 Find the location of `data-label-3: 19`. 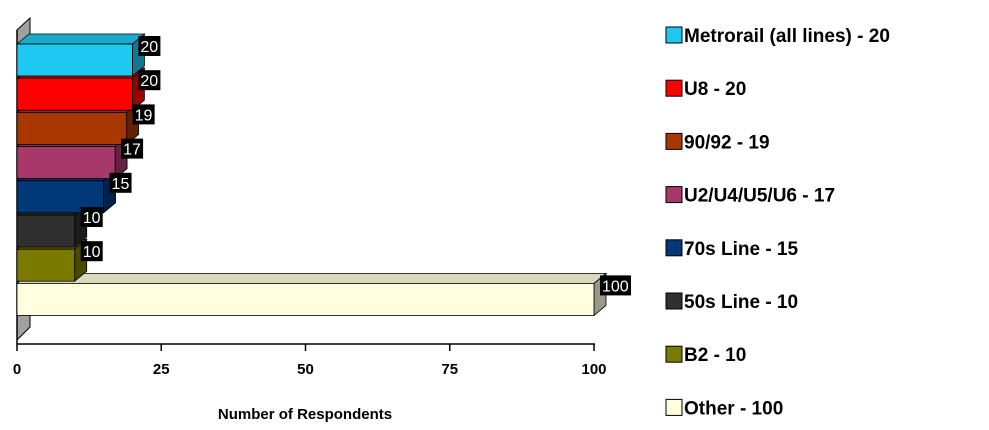

data-label-3: 19 is located at coordinates (143, 114).